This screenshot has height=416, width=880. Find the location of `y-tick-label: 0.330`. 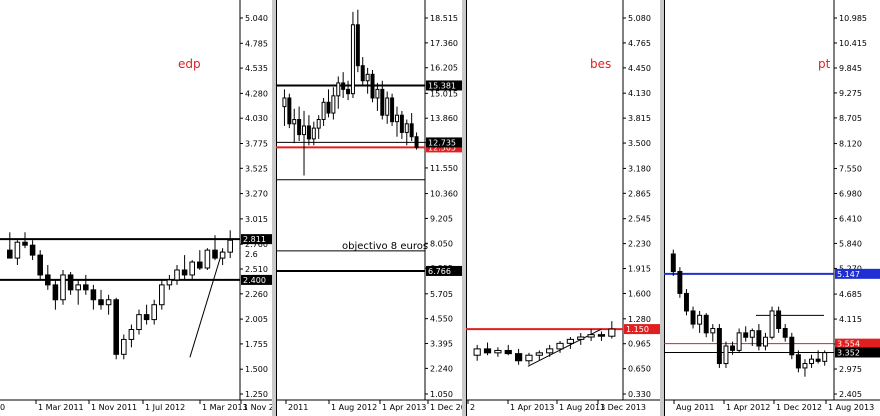

y-tick-label: 0.330 is located at coordinates (639, 394).